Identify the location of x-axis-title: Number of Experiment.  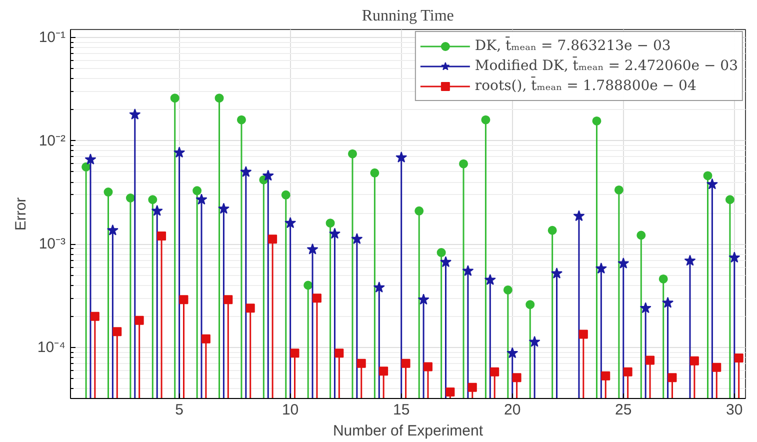
(408, 431).